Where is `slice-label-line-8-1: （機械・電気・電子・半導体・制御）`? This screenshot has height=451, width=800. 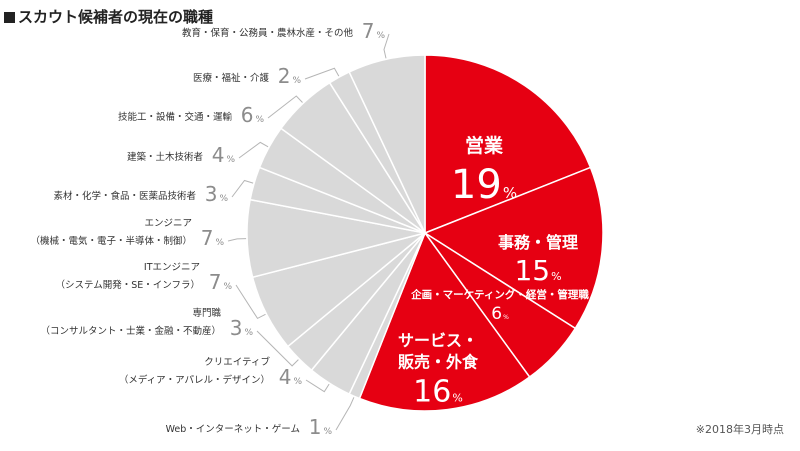
slice-label-line-8-1: （機械・電気・電子・半導体・制御） is located at coordinates (111, 241).